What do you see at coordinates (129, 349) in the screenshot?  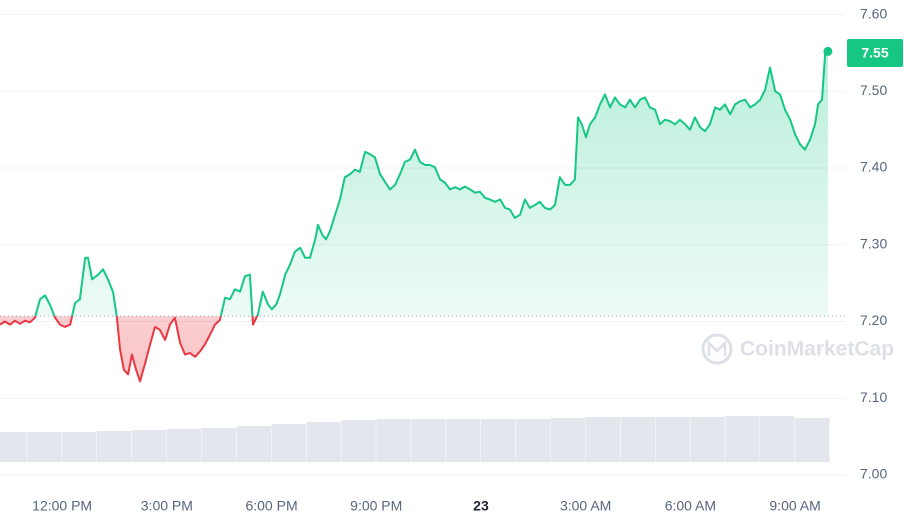 I see `price-line-down` at bounding box center [129, 349].